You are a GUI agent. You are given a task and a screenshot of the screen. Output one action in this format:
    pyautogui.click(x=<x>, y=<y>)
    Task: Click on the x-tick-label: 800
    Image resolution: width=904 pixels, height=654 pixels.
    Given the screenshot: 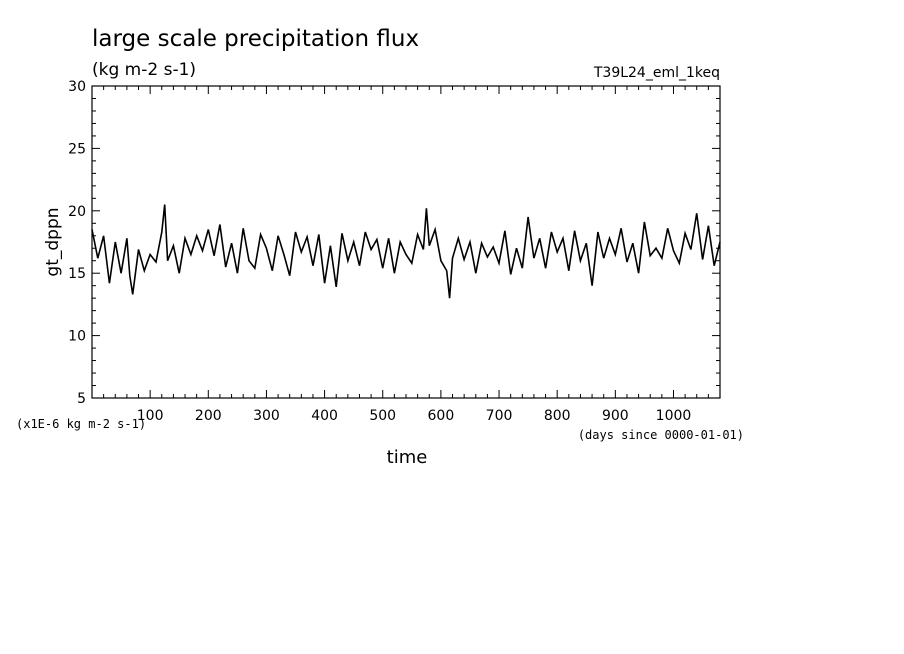 What is the action you would take?
    pyautogui.click(x=557, y=416)
    